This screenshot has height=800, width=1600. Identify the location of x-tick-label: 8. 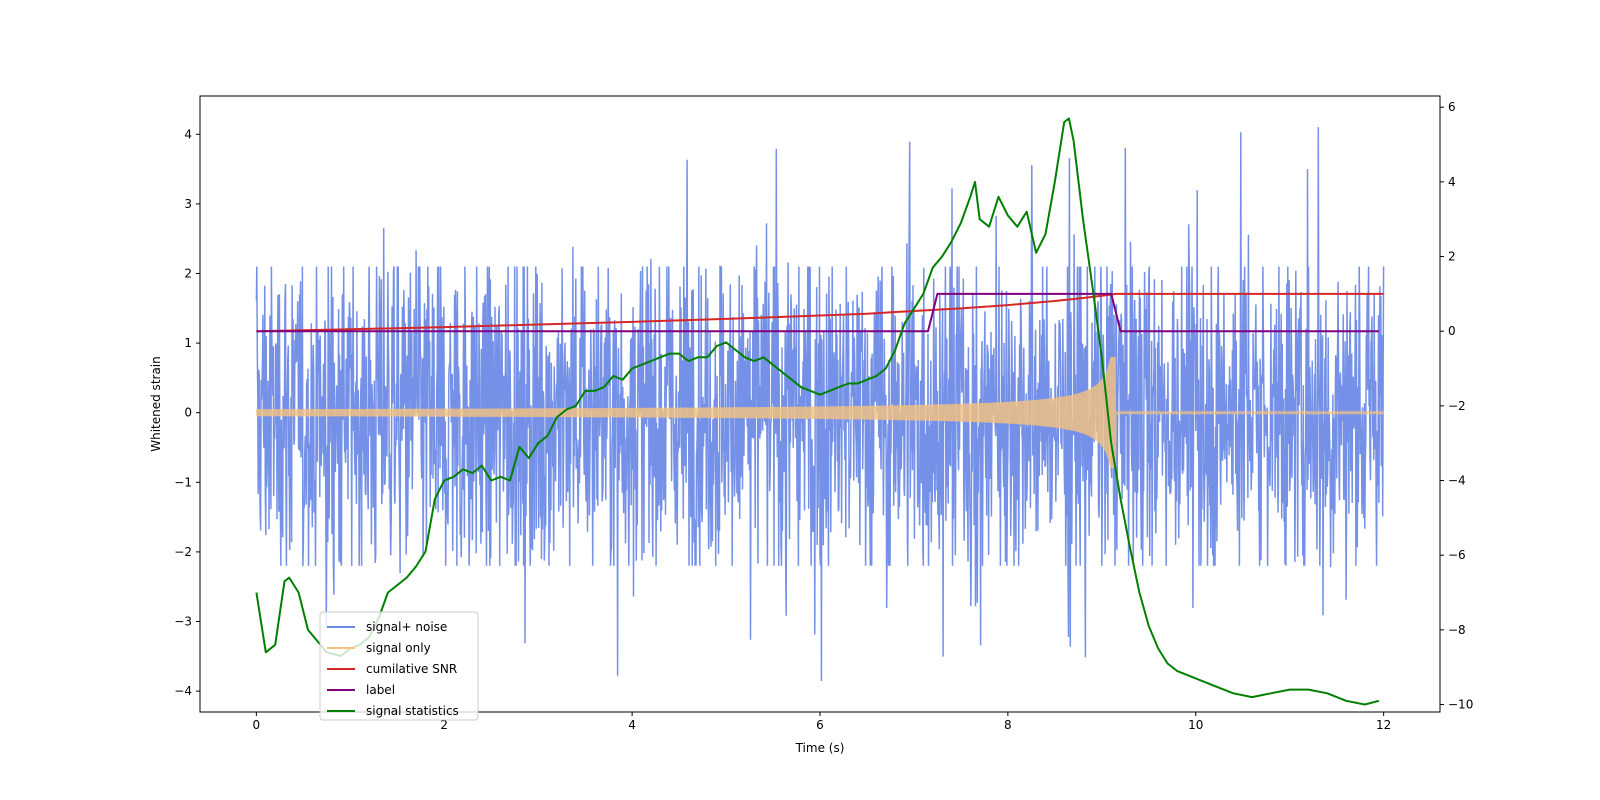
(1008, 725).